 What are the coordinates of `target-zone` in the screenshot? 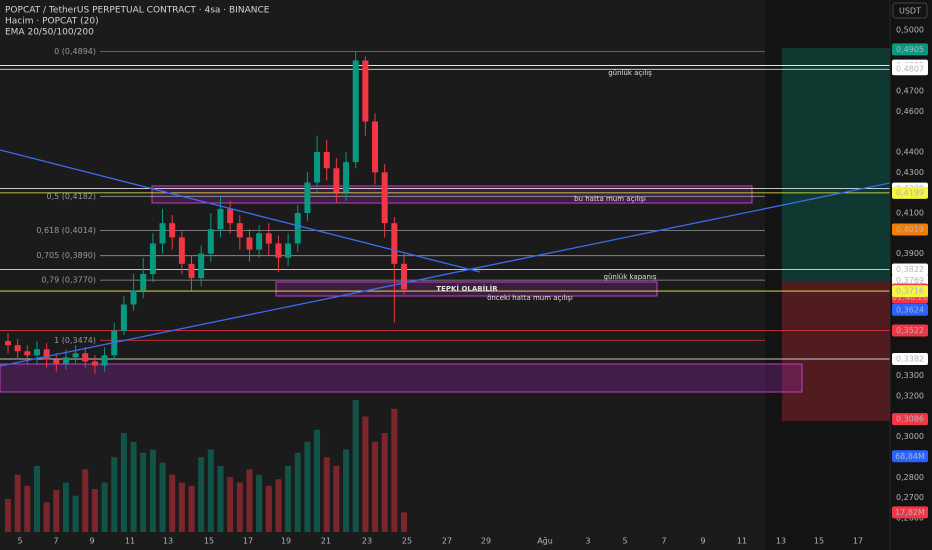 It's located at (836, 165).